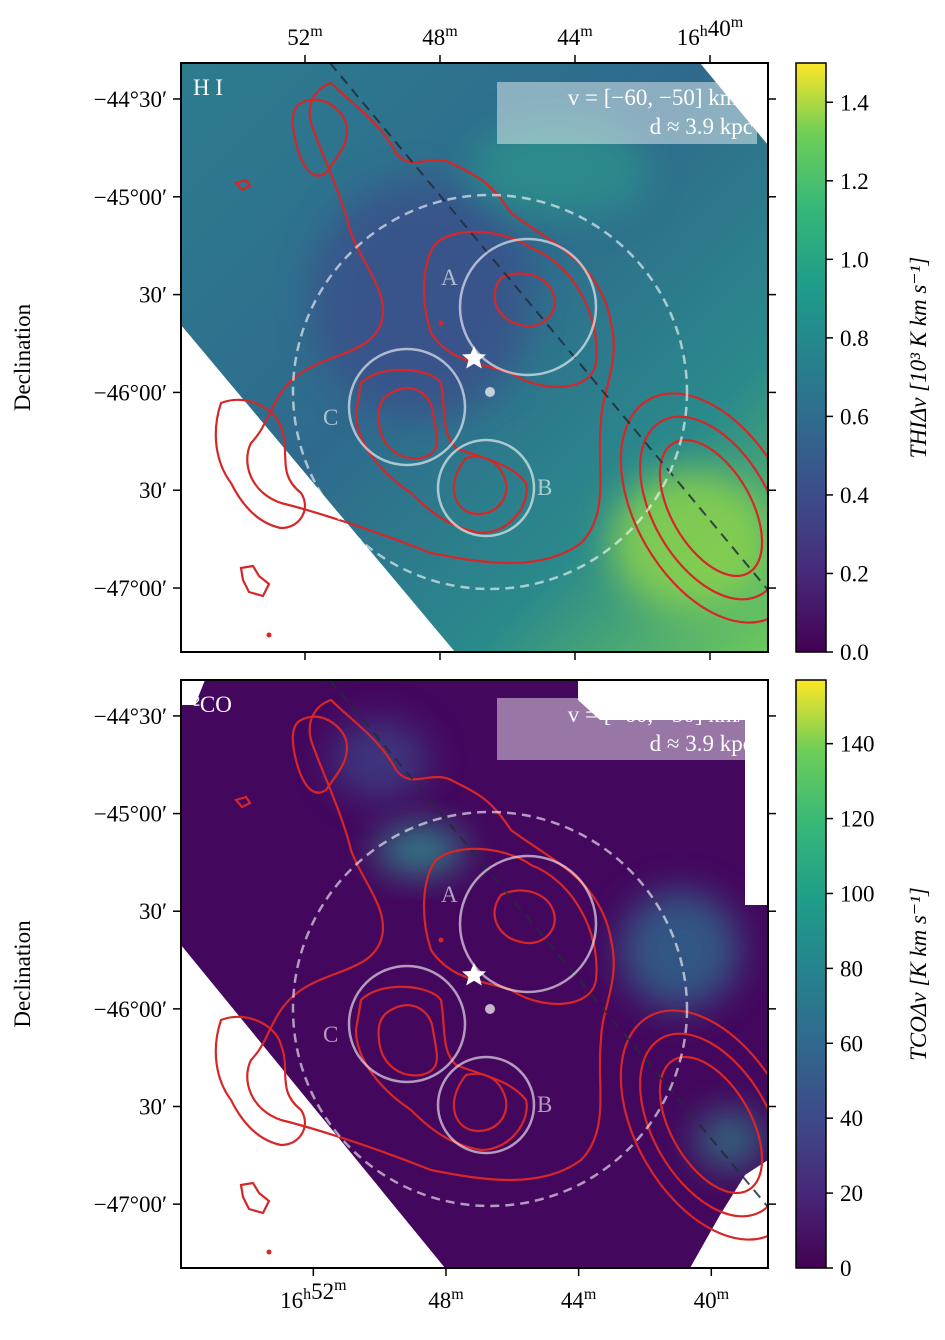  What do you see at coordinates (851, 1118) in the screenshot?
I see `colorbar-tick-label: 40` at bounding box center [851, 1118].